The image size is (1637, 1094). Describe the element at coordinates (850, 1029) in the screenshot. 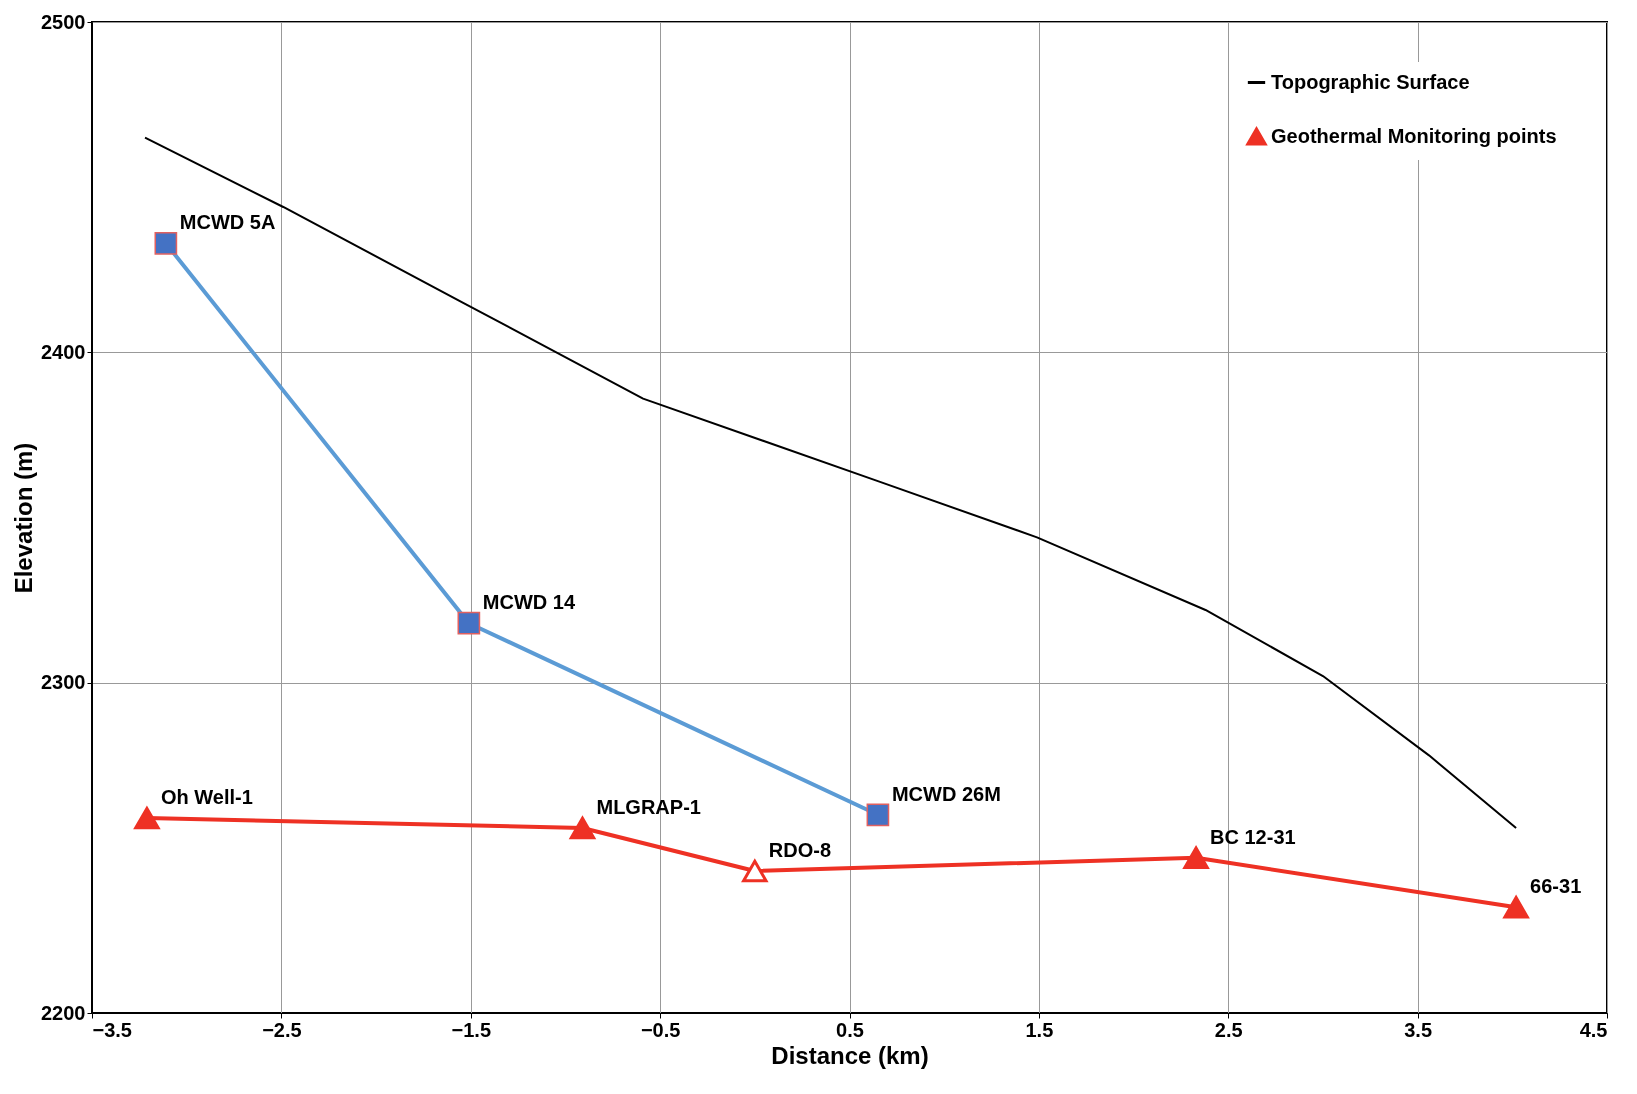

I see `x-tick-label: 0.5` at that location.